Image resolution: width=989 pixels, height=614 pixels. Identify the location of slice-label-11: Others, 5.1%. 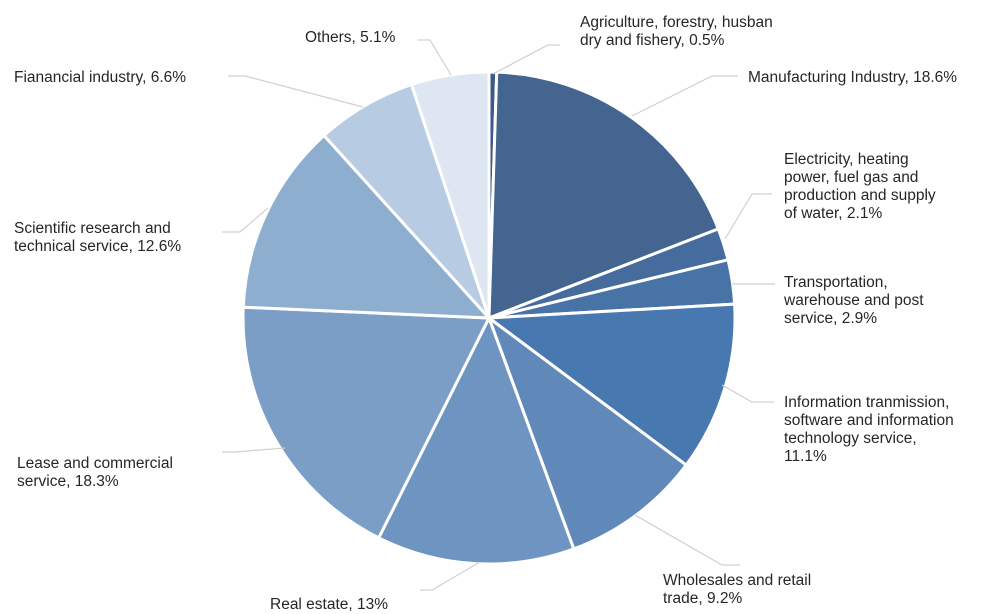
(350, 37).